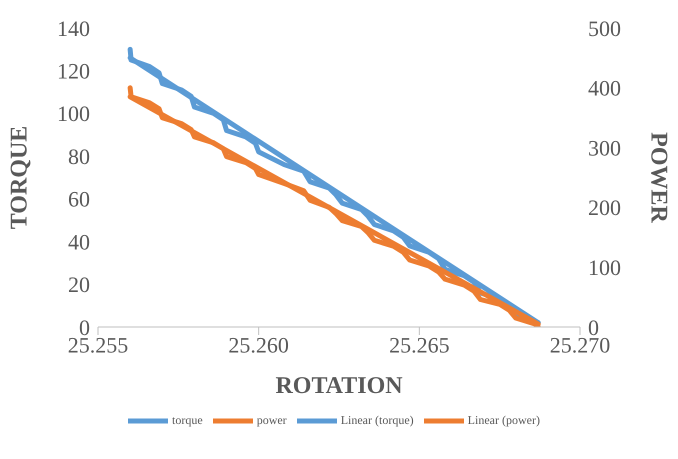 The image size is (678, 459). I want to click on y2-tick-label: 300, so click(604, 147).